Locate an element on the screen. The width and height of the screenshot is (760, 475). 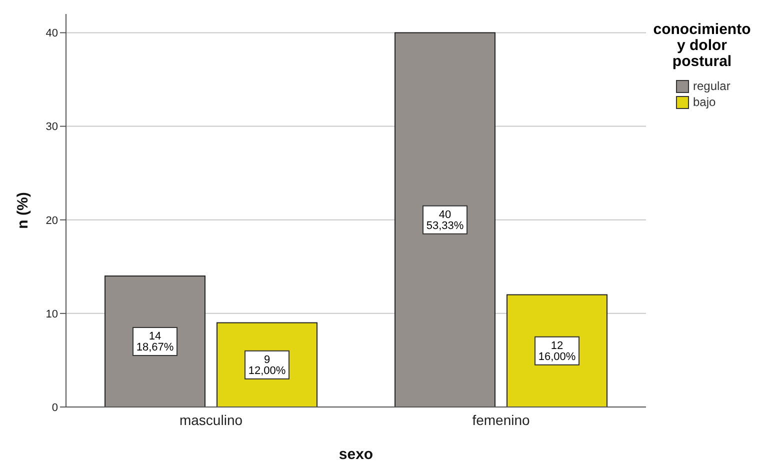
y-tick-label: 10 is located at coordinates (52, 314).